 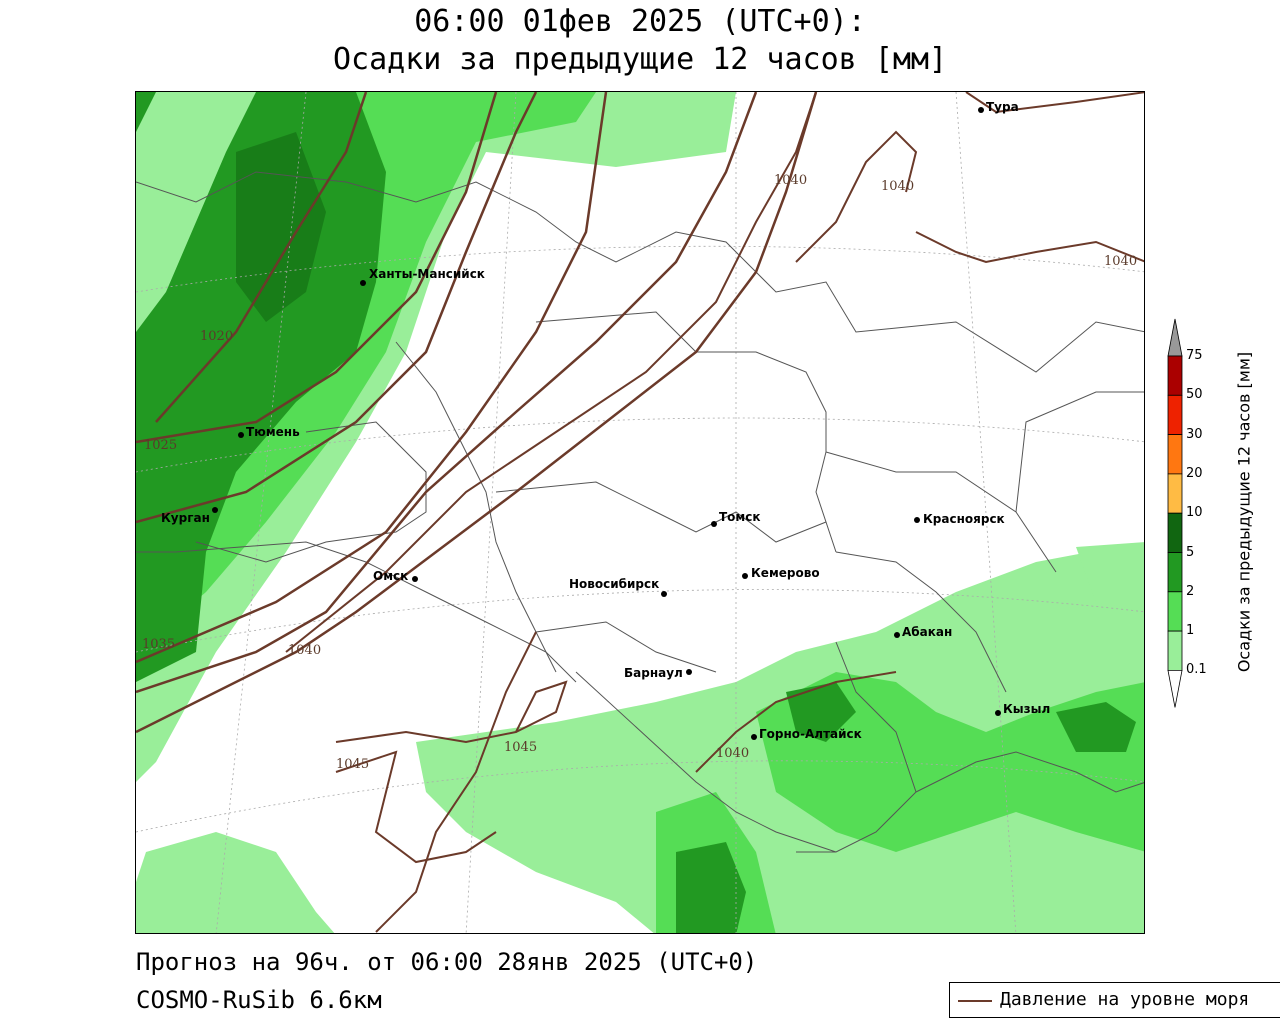 What do you see at coordinates (614, 584) in the screenshot?
I see `city-label-novosibirsk: Новосибирск` at bounding box center [614, 584].